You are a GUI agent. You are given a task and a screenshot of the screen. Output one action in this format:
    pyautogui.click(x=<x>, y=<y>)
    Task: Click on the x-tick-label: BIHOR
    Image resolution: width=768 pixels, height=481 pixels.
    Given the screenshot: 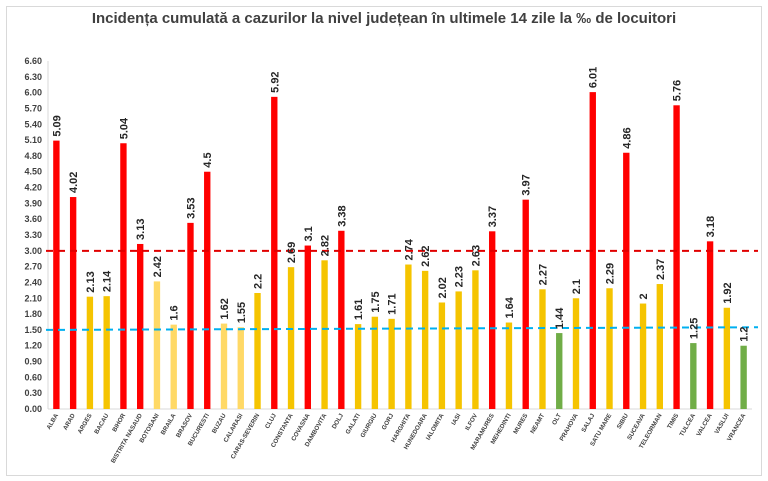 What is the action you would take?
    pyautogui.click(x=119, y=422)
    